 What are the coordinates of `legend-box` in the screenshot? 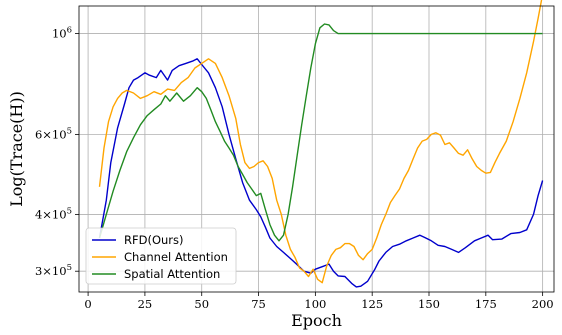 It's located at (161, 256).